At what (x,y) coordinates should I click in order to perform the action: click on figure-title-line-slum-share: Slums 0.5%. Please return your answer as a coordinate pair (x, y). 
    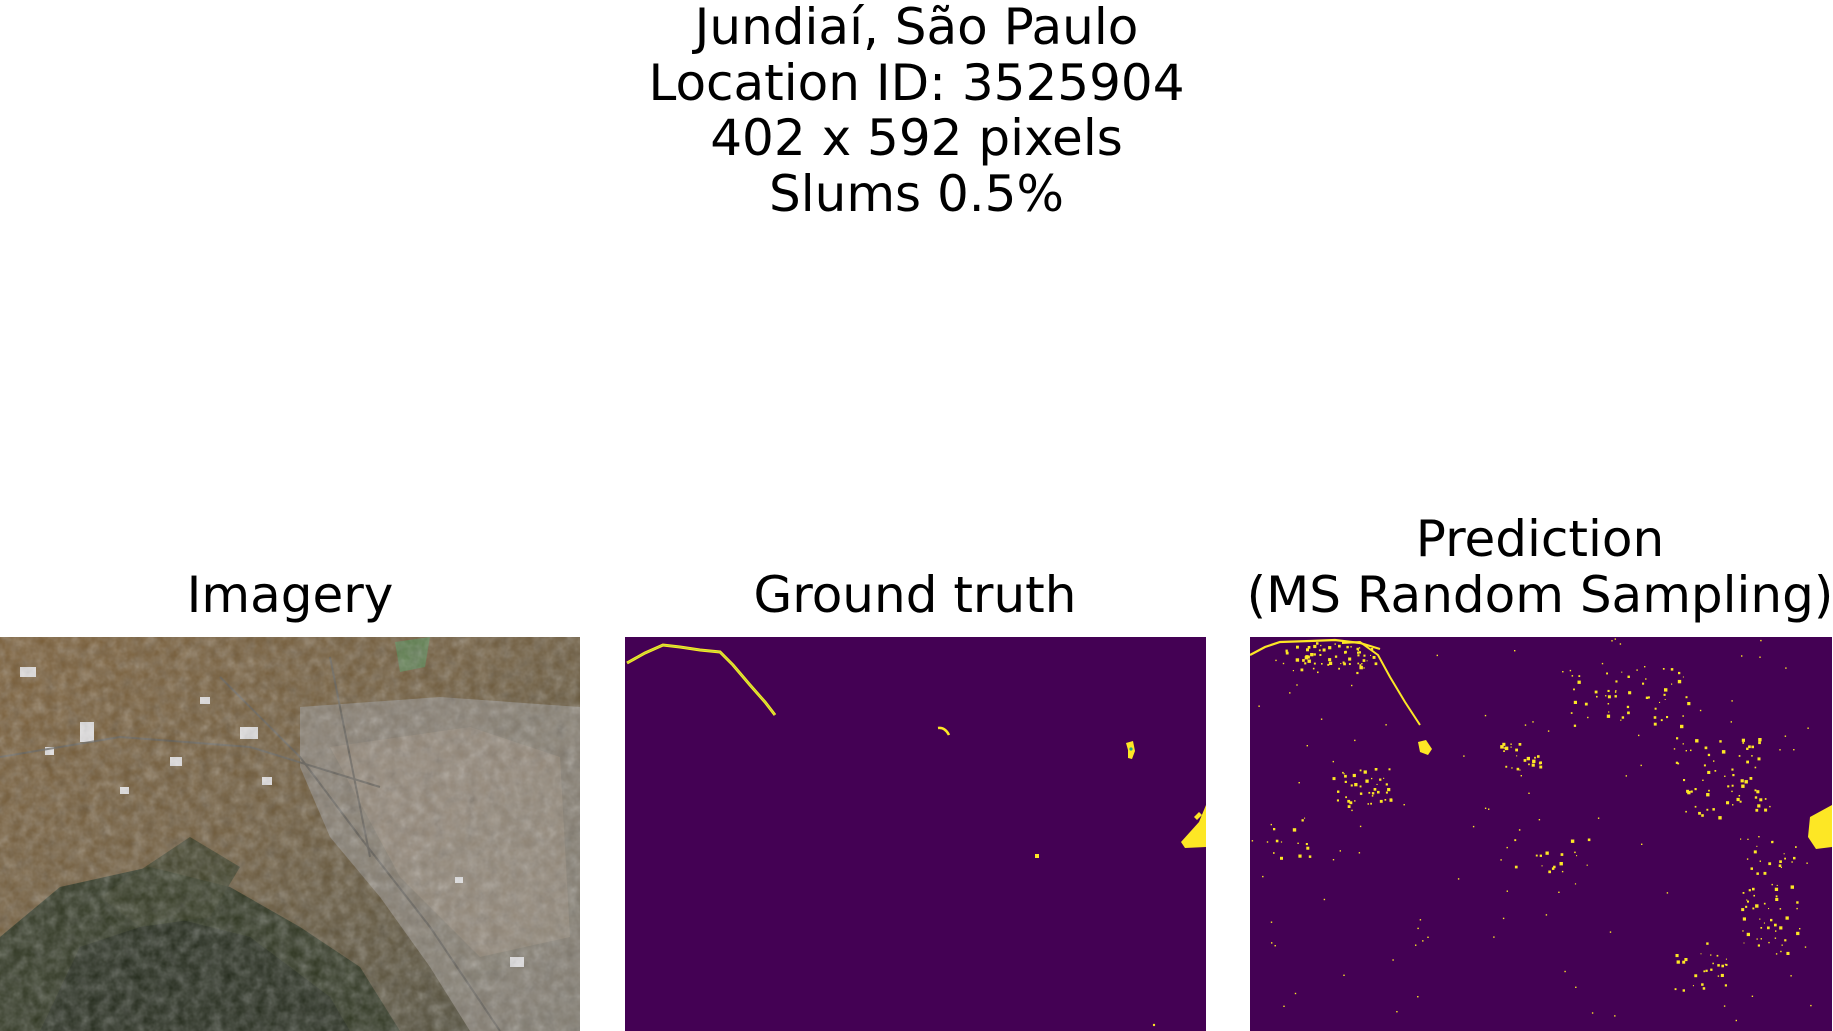
    Looking at the image, I should click on (916, 193).